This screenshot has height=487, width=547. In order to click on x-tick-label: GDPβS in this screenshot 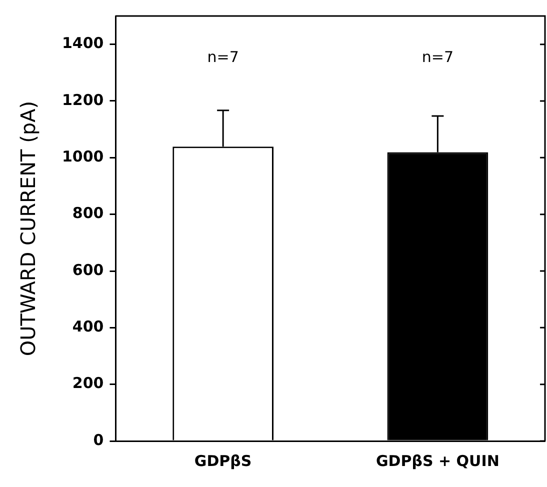, I will do `click(223, 461)`.